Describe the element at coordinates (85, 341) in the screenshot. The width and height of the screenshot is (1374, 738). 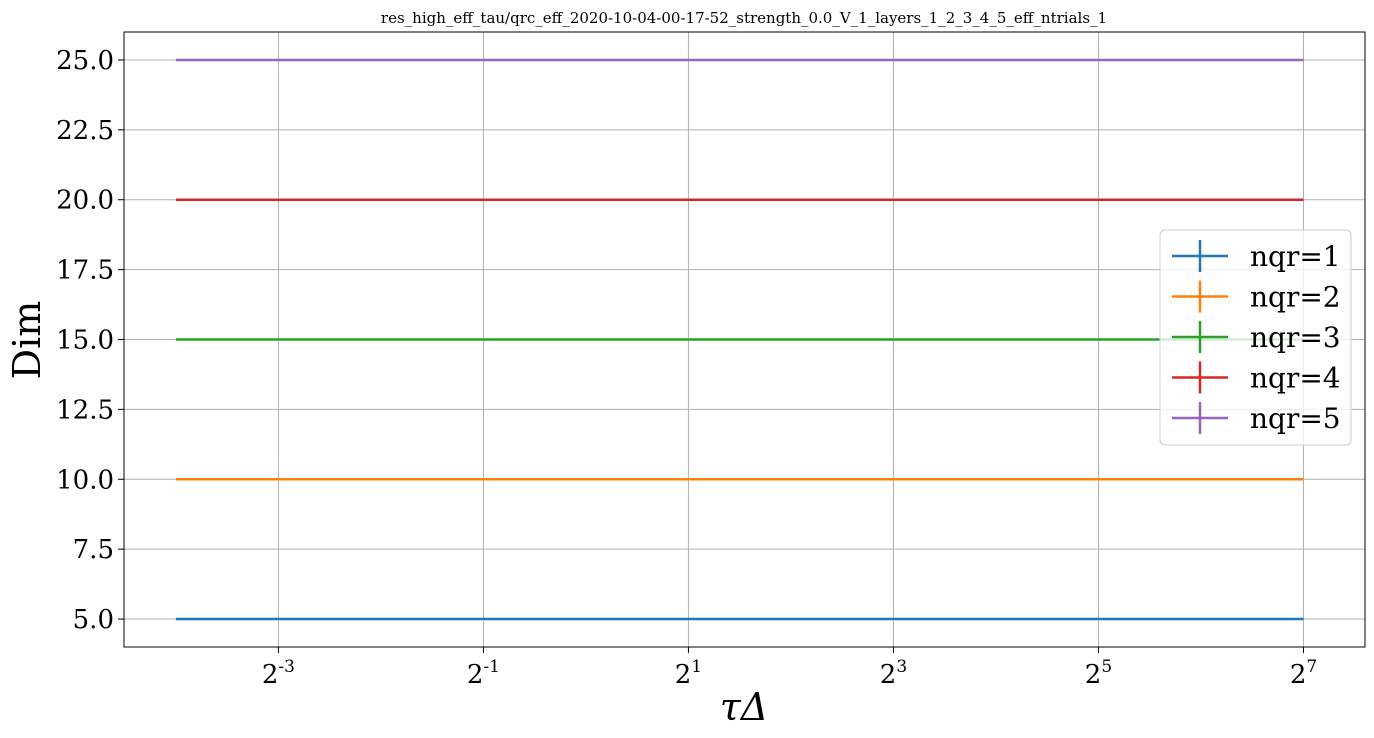
I see `y-tick-label: 15.0` at that location.